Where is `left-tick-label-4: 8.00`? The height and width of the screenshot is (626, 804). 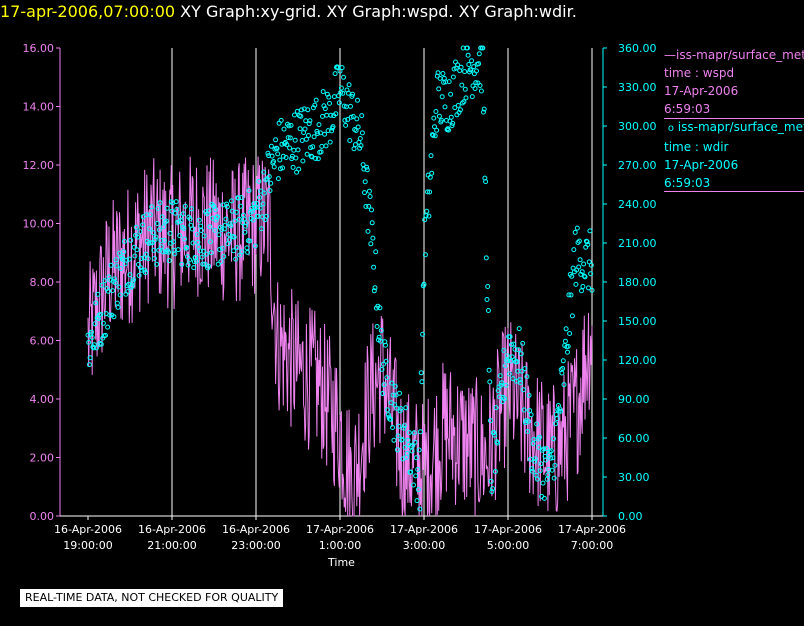 left-tick-label-4: 8.00 is located at coordinates (42, 282).